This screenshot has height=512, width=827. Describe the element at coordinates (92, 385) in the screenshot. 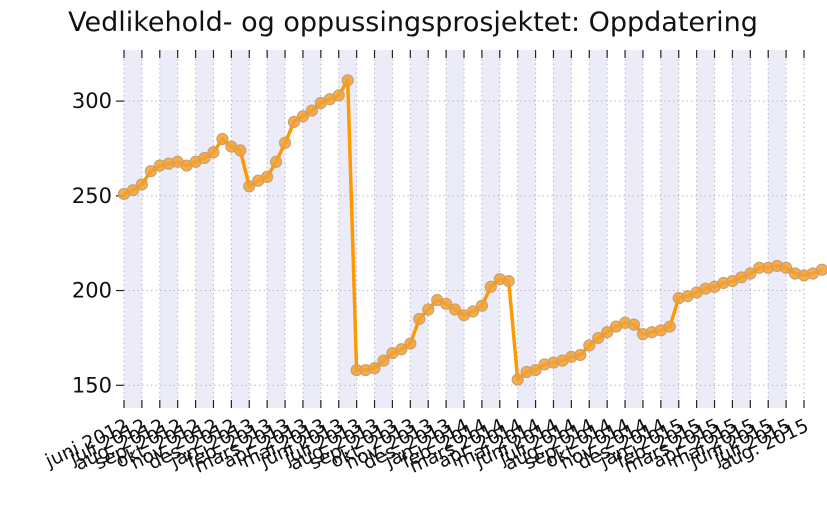

I see `y-tick-label: 150` at that location.